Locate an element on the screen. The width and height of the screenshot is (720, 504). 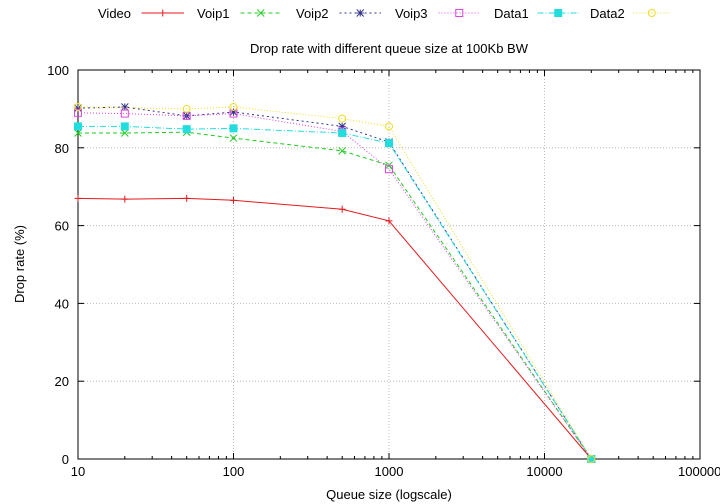
legend-label: Data2 is located at coordinates (607, 13).